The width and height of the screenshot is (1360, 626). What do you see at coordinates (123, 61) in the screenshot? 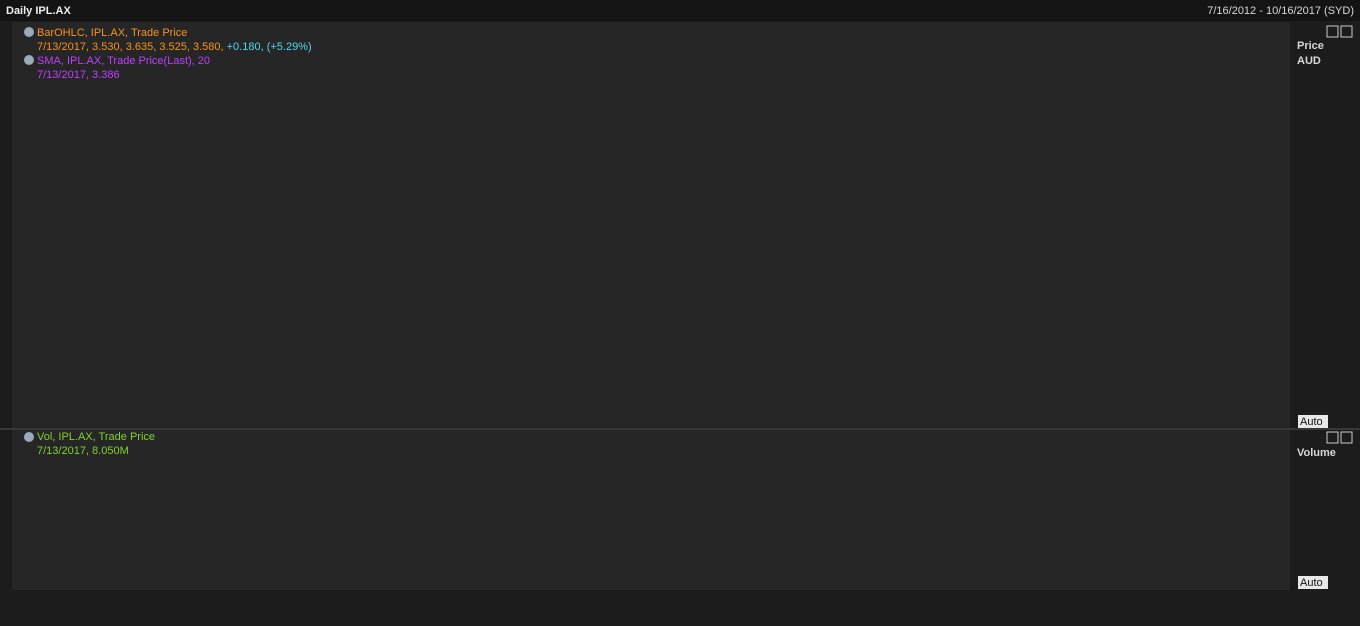
I see `legend-entry: SMA, IPL.AX, Trade Price(Last), 20` at bounding box center [123, 61].